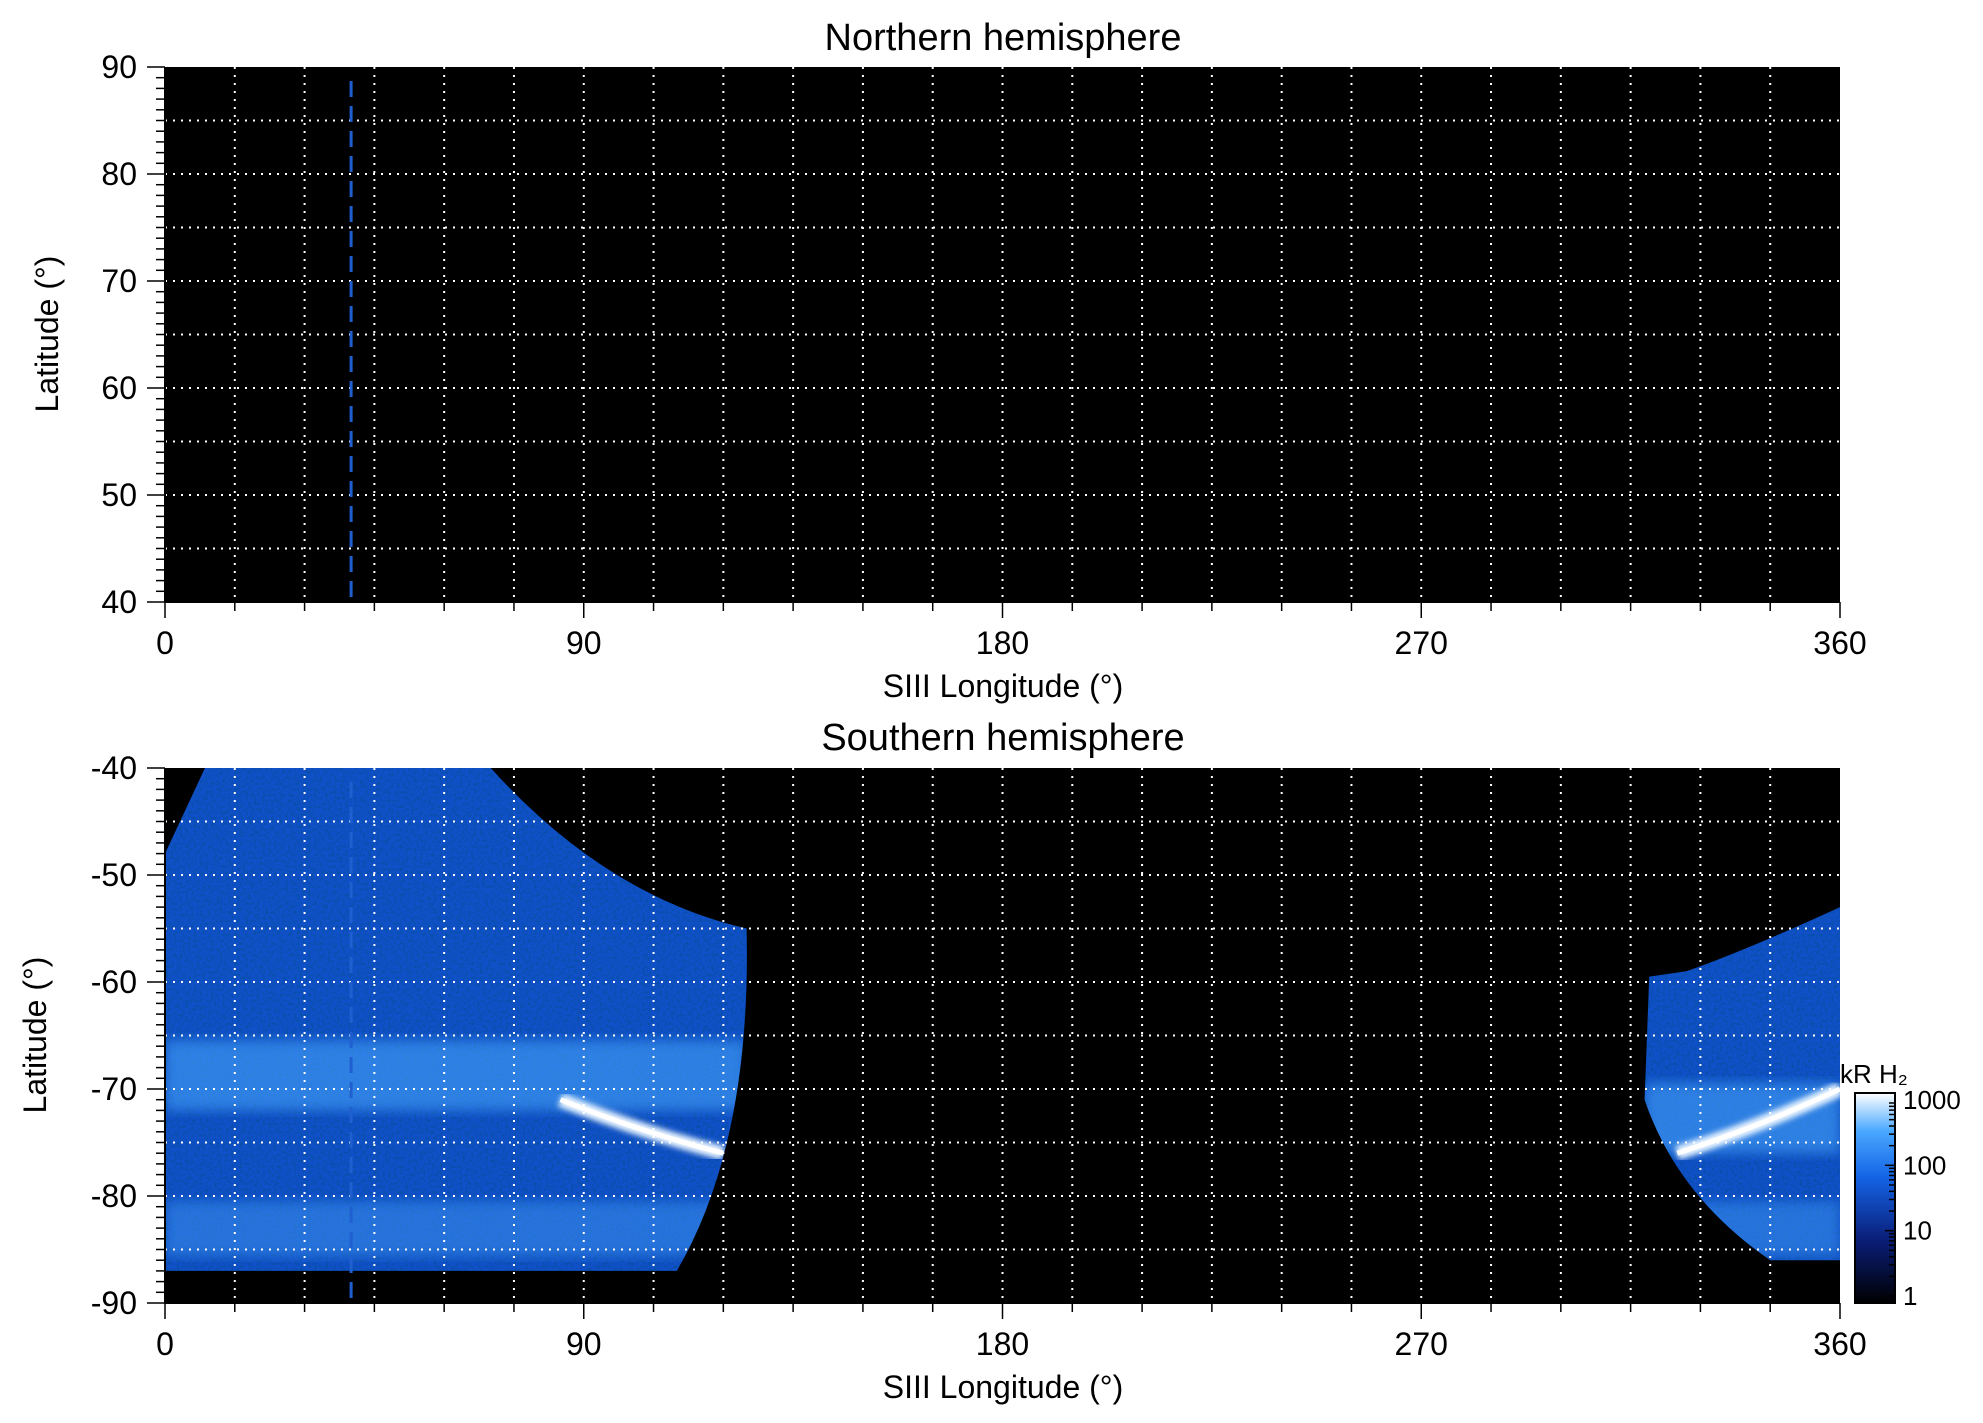  I want to click on north-x-axis: 0 90 180 270 360, so click(1011, 631).